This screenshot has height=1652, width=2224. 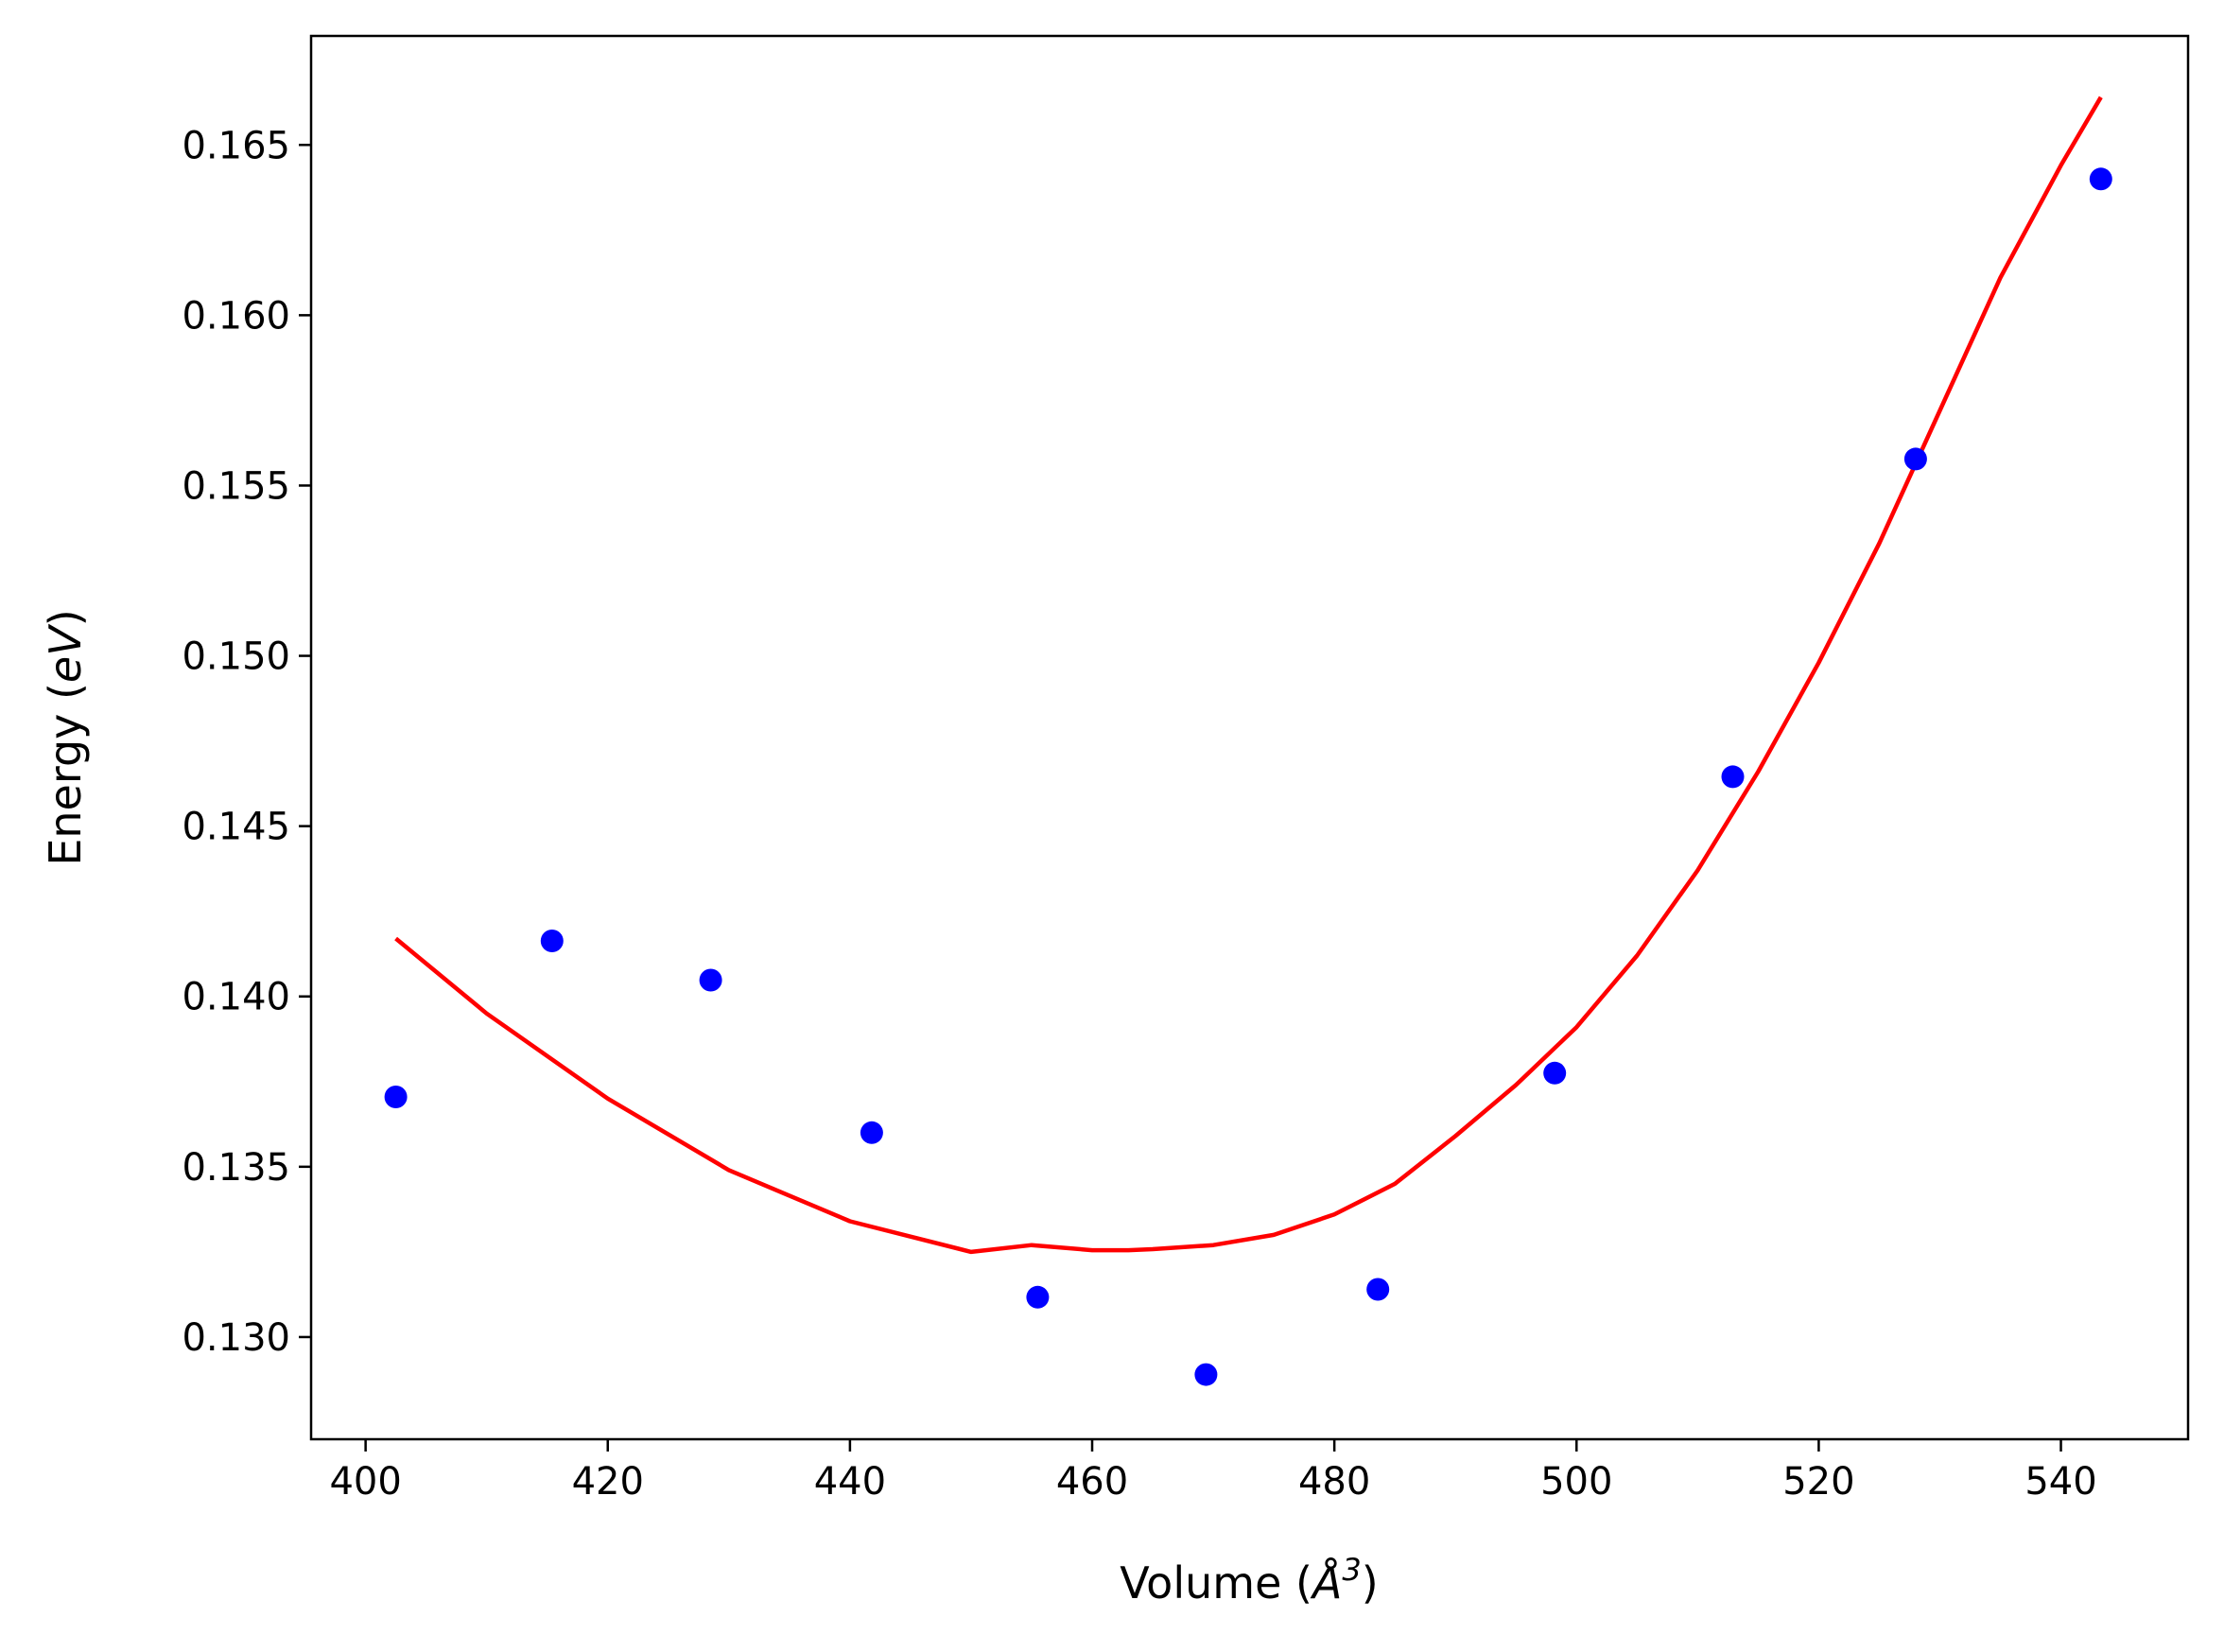 I want to click on y-axis-title: Energy (eV), so click(x=65, y=737).